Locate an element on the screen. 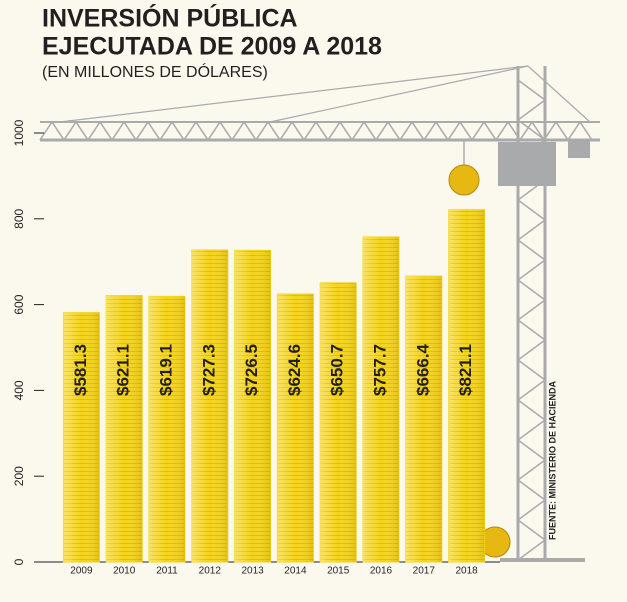 This screenshot has height=602, width=627. value-label: $621.1 is located at coordinates (123, 370).